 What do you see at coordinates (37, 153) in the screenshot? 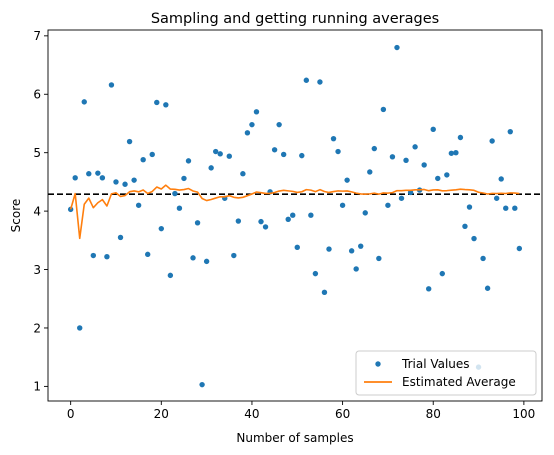
I see `y-tick-label: 5` at bounding box center [37, 153].